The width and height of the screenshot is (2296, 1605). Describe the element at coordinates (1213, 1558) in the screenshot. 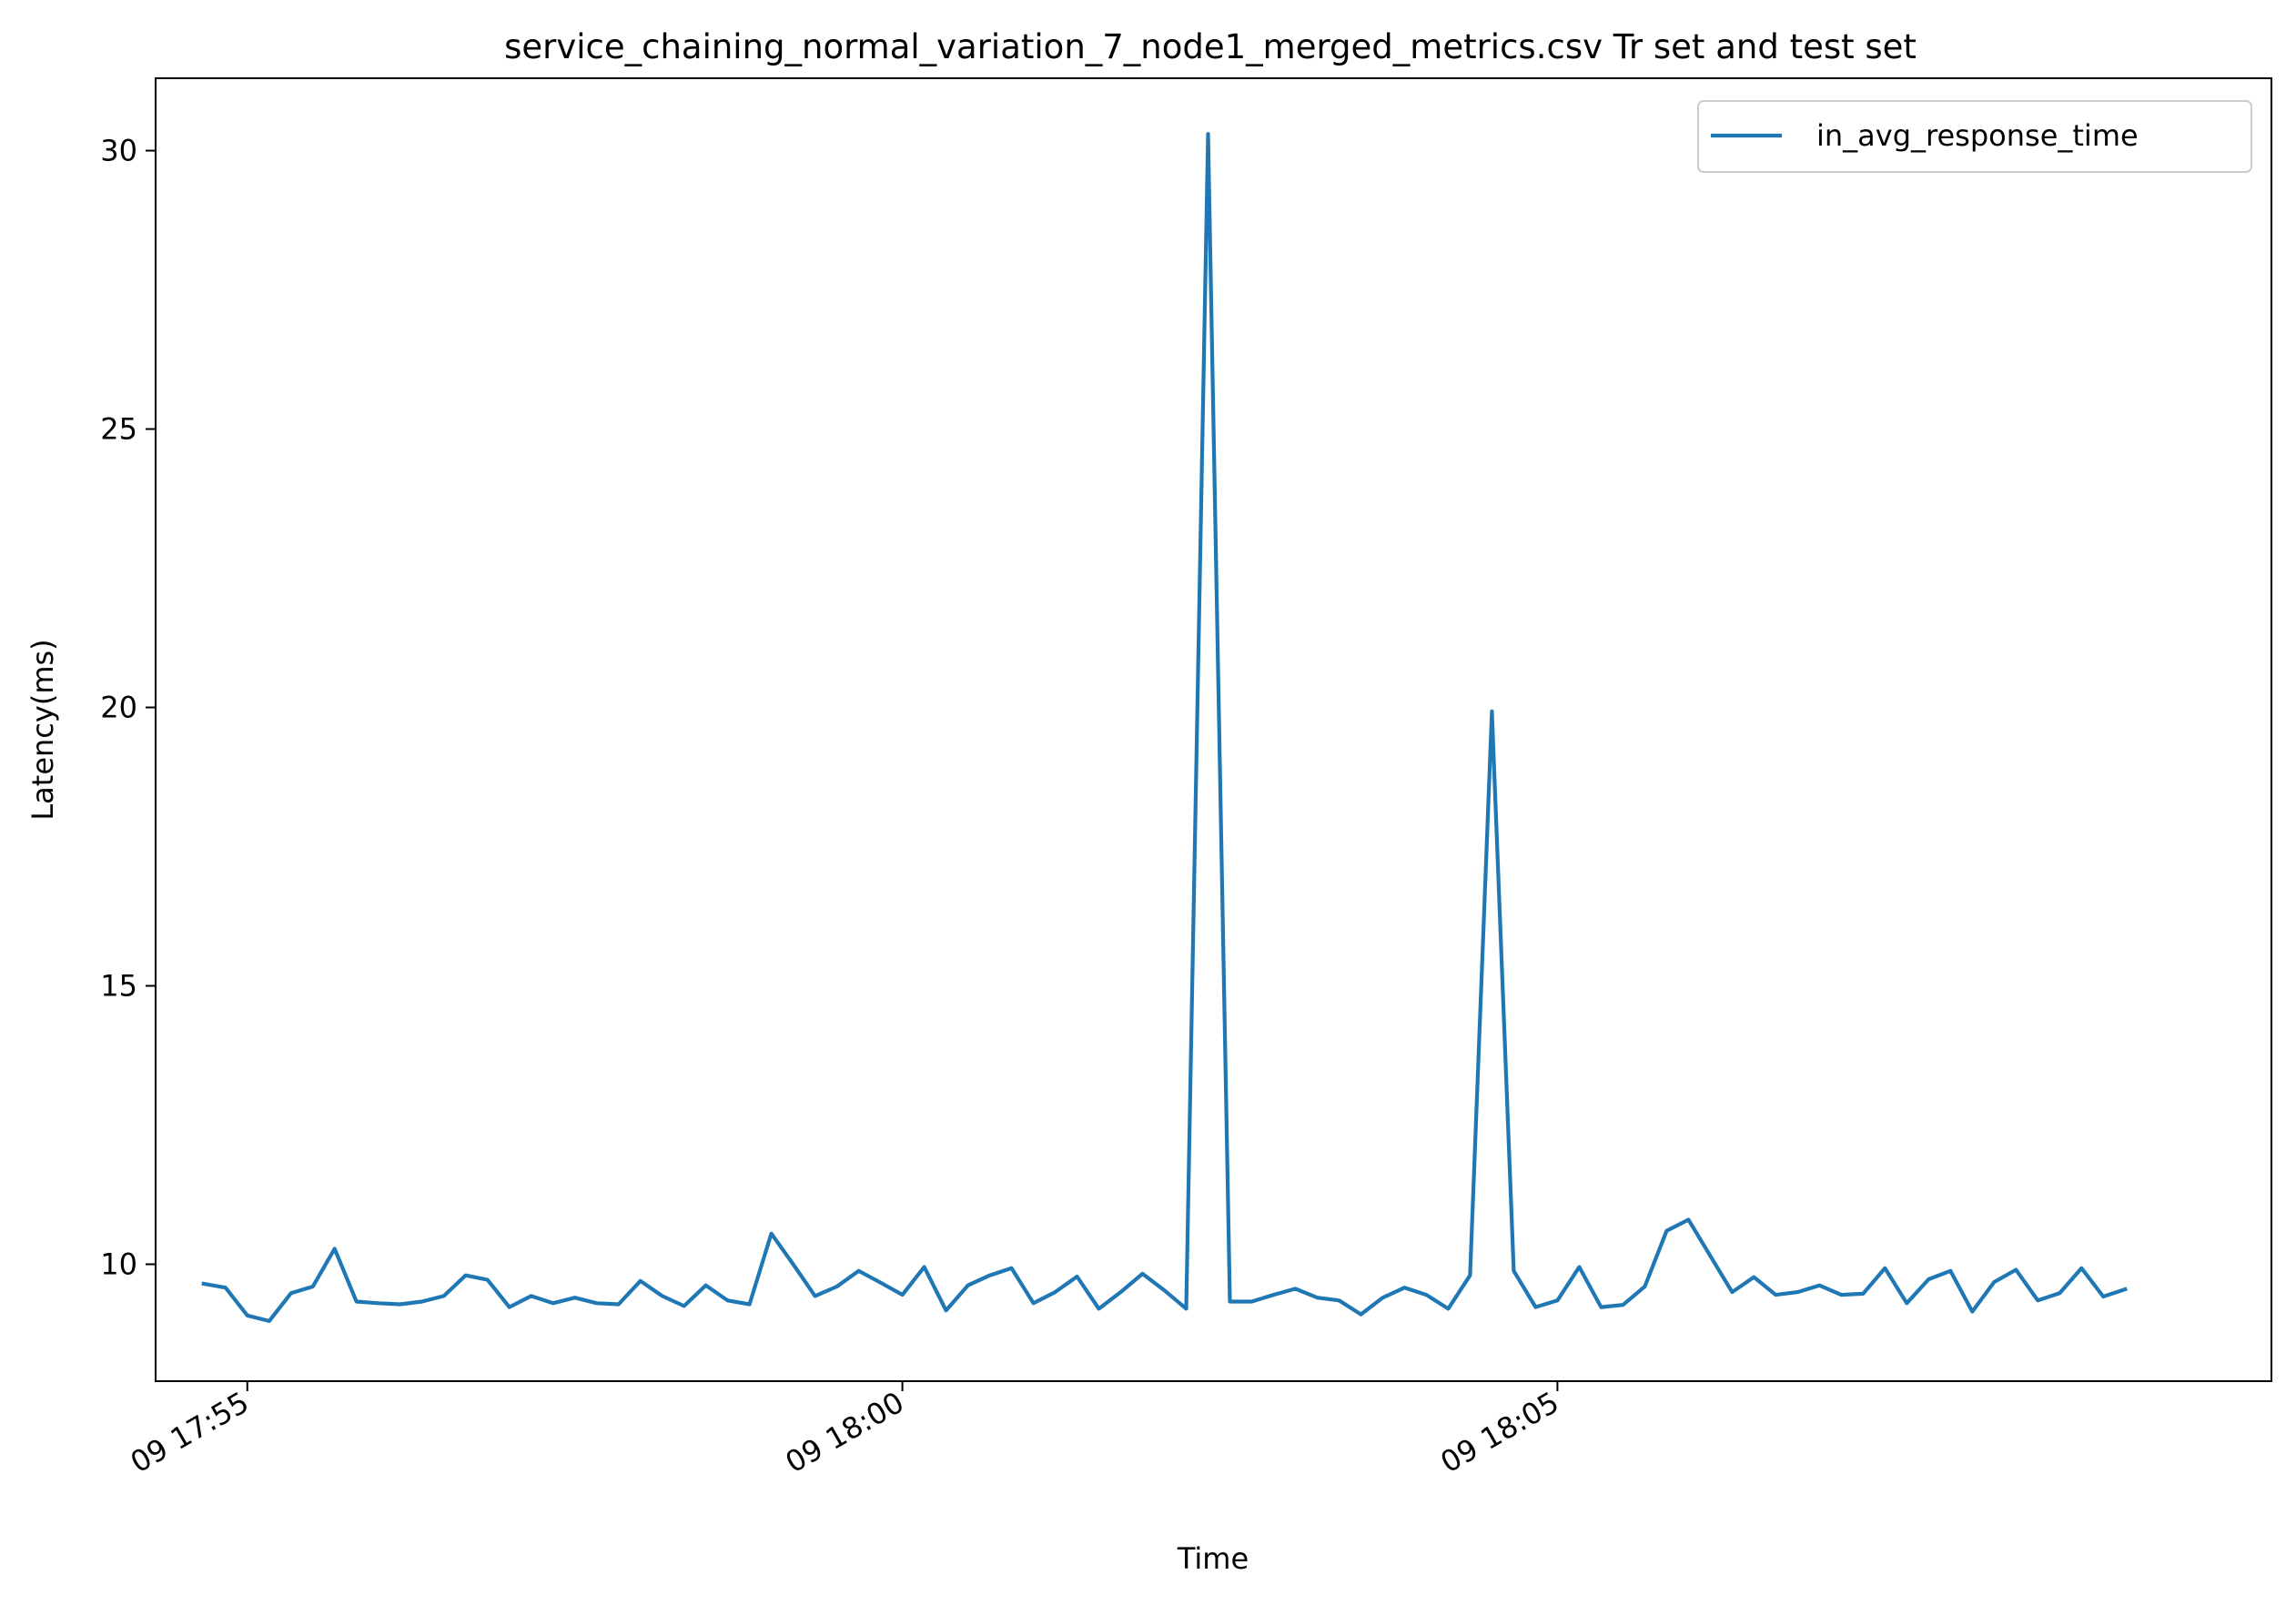

I see `x-axis-label: Time` at that location.